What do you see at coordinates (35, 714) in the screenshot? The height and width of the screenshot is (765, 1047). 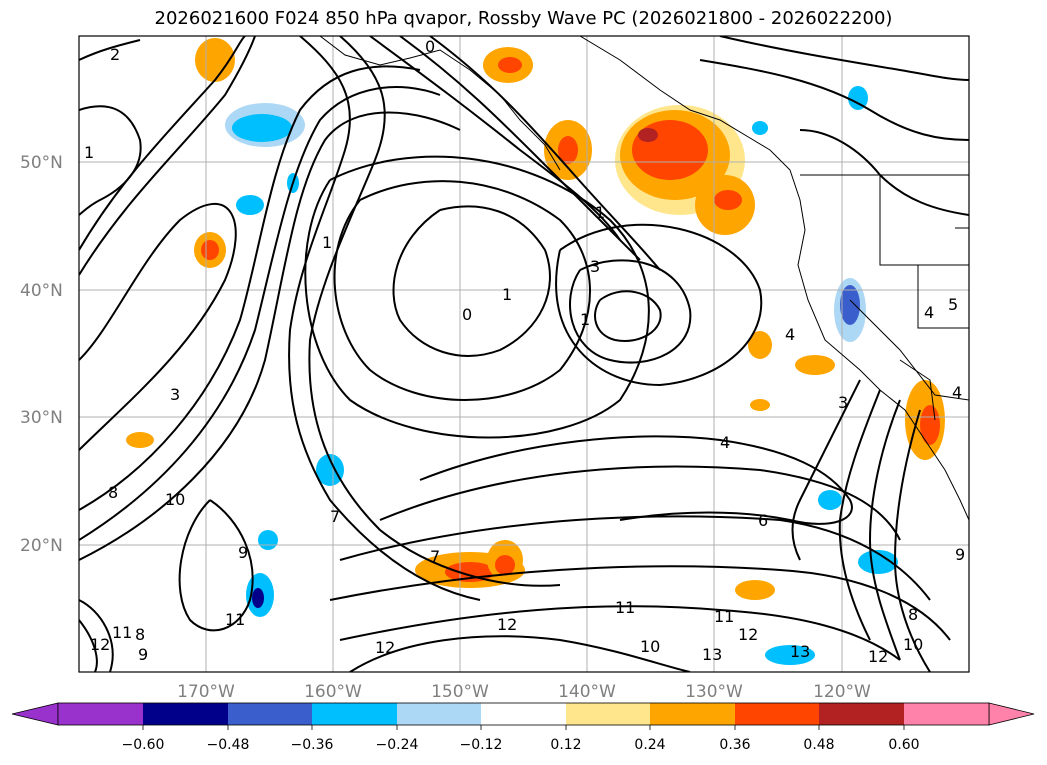 I see `colorbar-extend-low` at bounding box center [35, 714].